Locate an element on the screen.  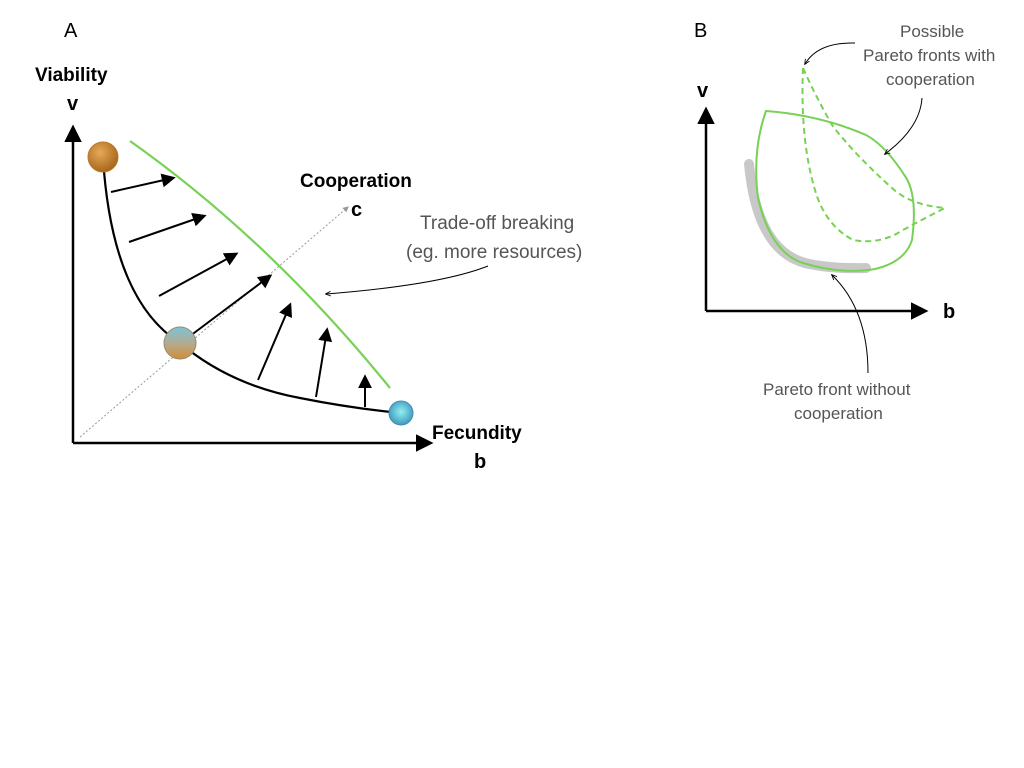
panel-a-x-axis-var: b is located at coordinates (480, 462).